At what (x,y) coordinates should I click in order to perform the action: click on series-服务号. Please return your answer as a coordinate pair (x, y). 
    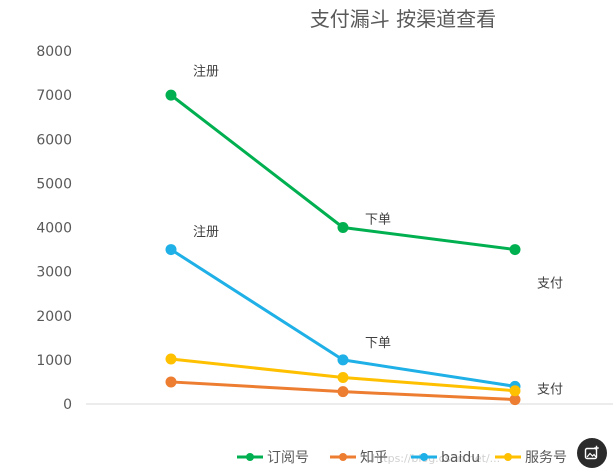
    Looking at the image, I should click on (343, 375).